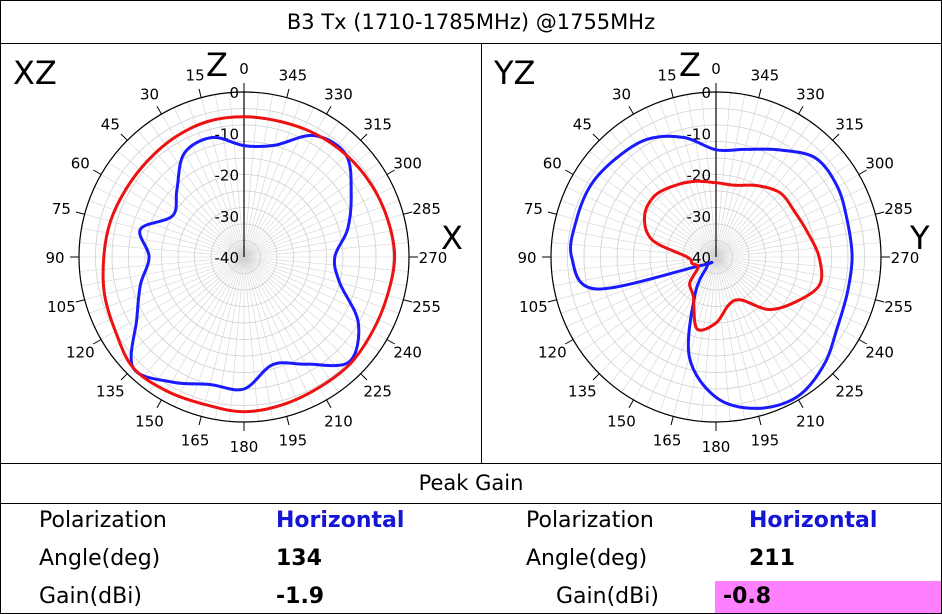 The image size is (942, 614). What do you see at coordinates (879, 164) in the screenshot?
I see `angle-tick-label: 300` at bounding box center [879, 164].